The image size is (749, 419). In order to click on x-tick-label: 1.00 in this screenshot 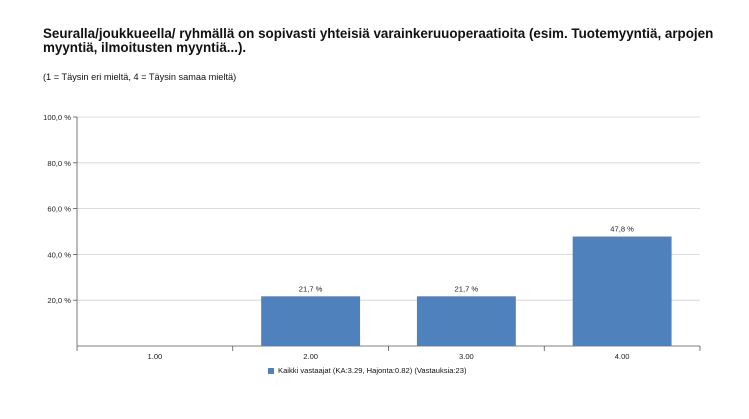, I will do `click(154, 356)`.